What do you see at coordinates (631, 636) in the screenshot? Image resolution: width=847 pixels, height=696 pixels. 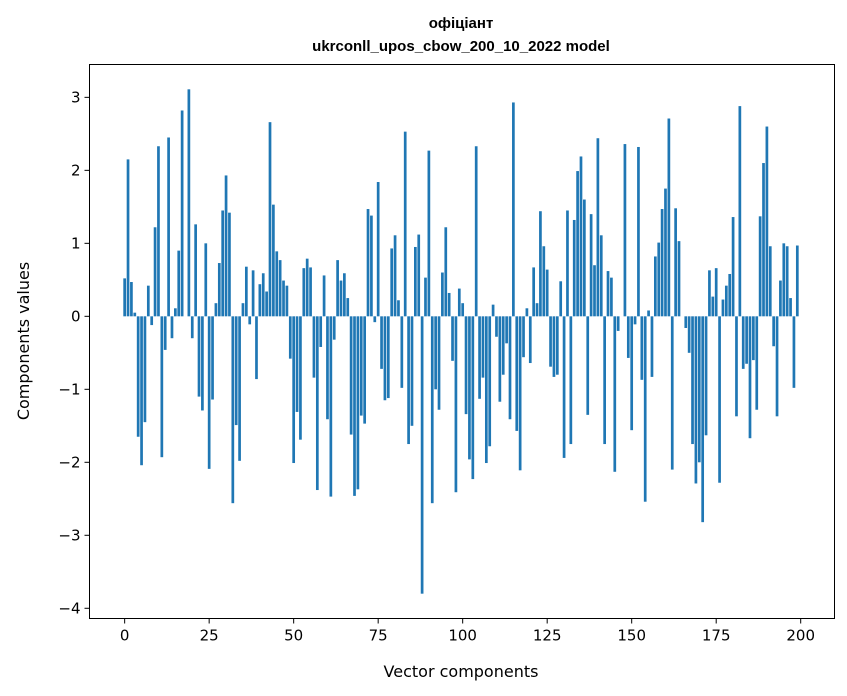 I see `x-tick-label: 150` at bounding box center [631, 636].